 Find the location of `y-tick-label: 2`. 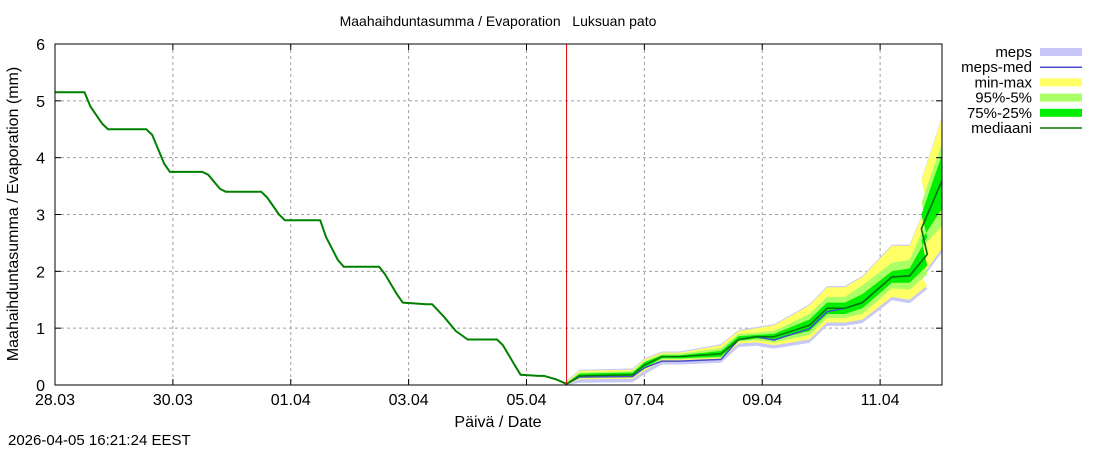

y-tick-label: 2 is located at coordinates (40, 272).